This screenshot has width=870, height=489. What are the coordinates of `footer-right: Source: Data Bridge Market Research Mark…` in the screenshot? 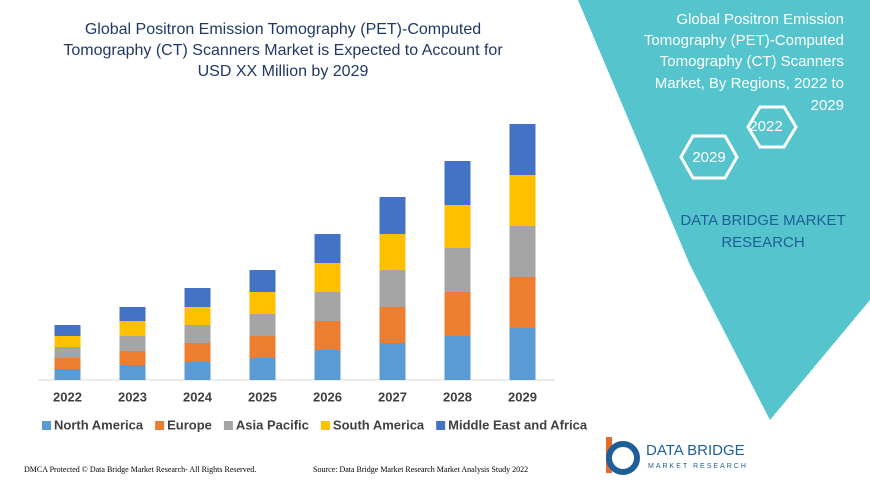 It's located at (420, 469).